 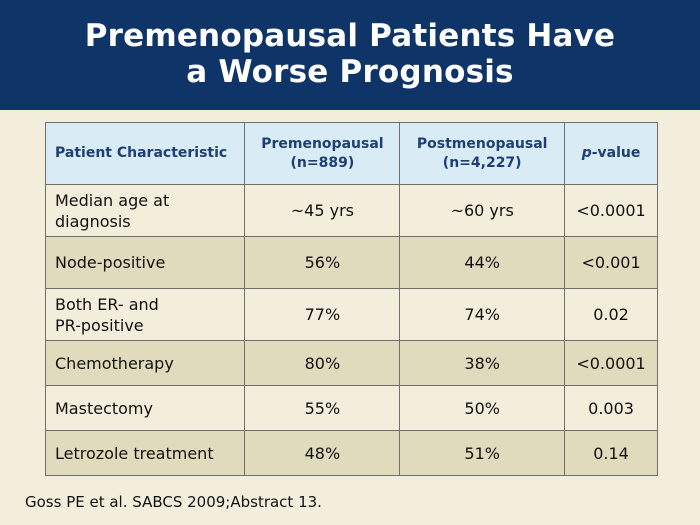 I want to click on row-label-line-1: Median age at, so click(x=112, y=200).